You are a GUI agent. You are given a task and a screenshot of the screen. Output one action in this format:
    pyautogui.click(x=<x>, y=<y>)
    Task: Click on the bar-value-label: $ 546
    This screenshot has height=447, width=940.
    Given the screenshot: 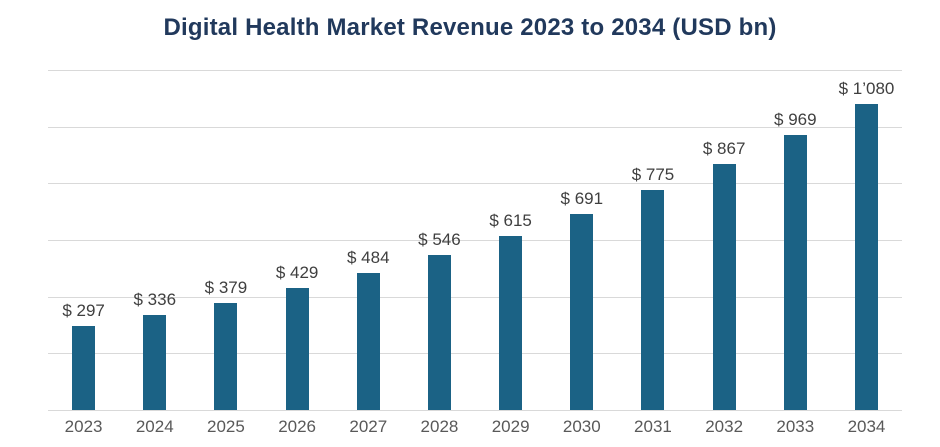 What is the action you would take?
    pyautogui.click(x=439, y=240)
    